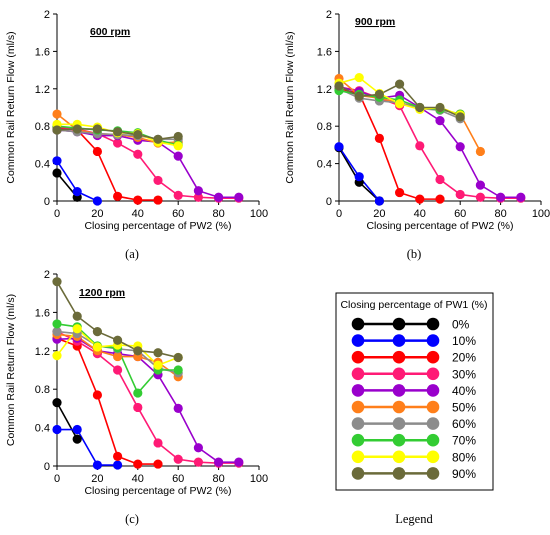  What do you see at coordinates (413, 374) in the screenshot?
I see `legend-entry: 30%` at bounding box center [413, 374].